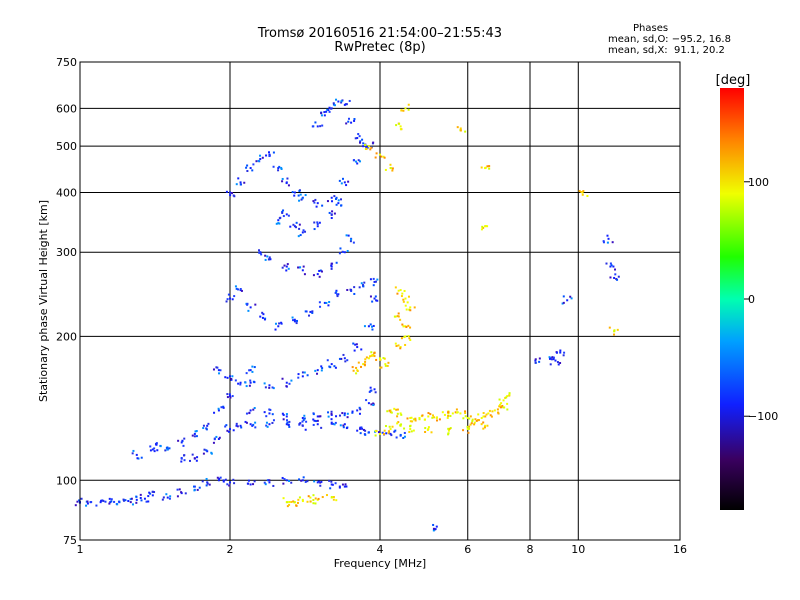 This screenshot has height=600, width=800. Describe the element at coordinates (43, 301) in the screenshot. I see `y-axis-label: Stationary phase Virtual Height [km]` at that location.